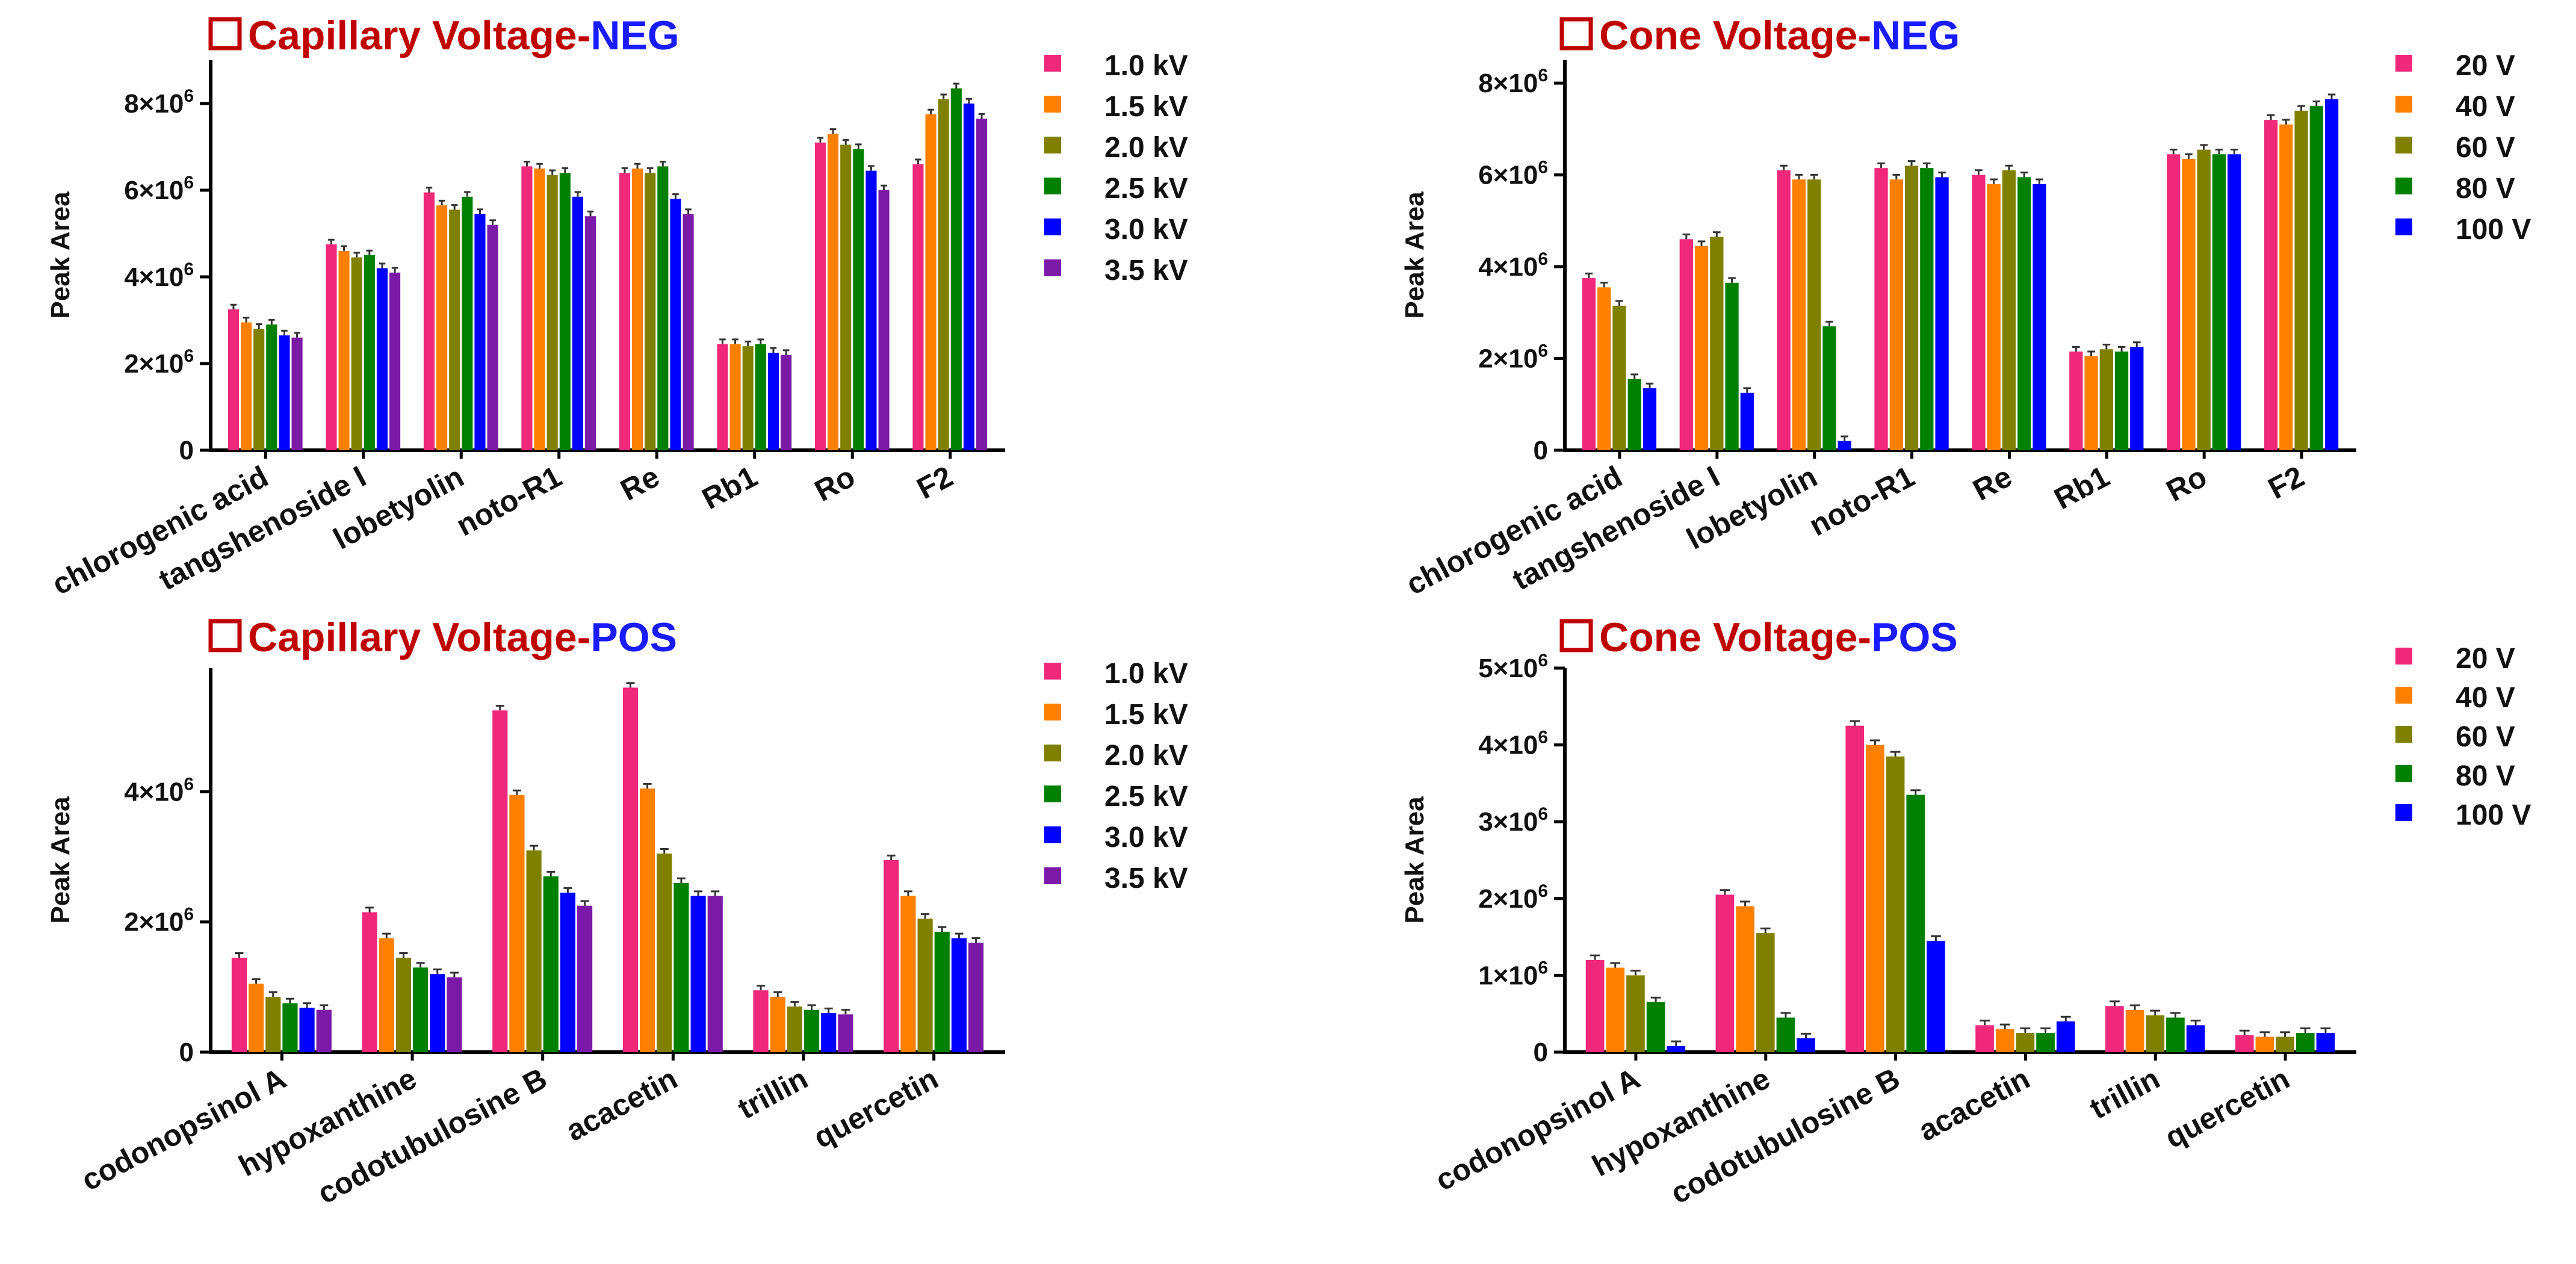 The width and height of the screenshot is (2576, 1264). I want to click on chart-title: Cone Voltage-POS, so click(1778, 637).